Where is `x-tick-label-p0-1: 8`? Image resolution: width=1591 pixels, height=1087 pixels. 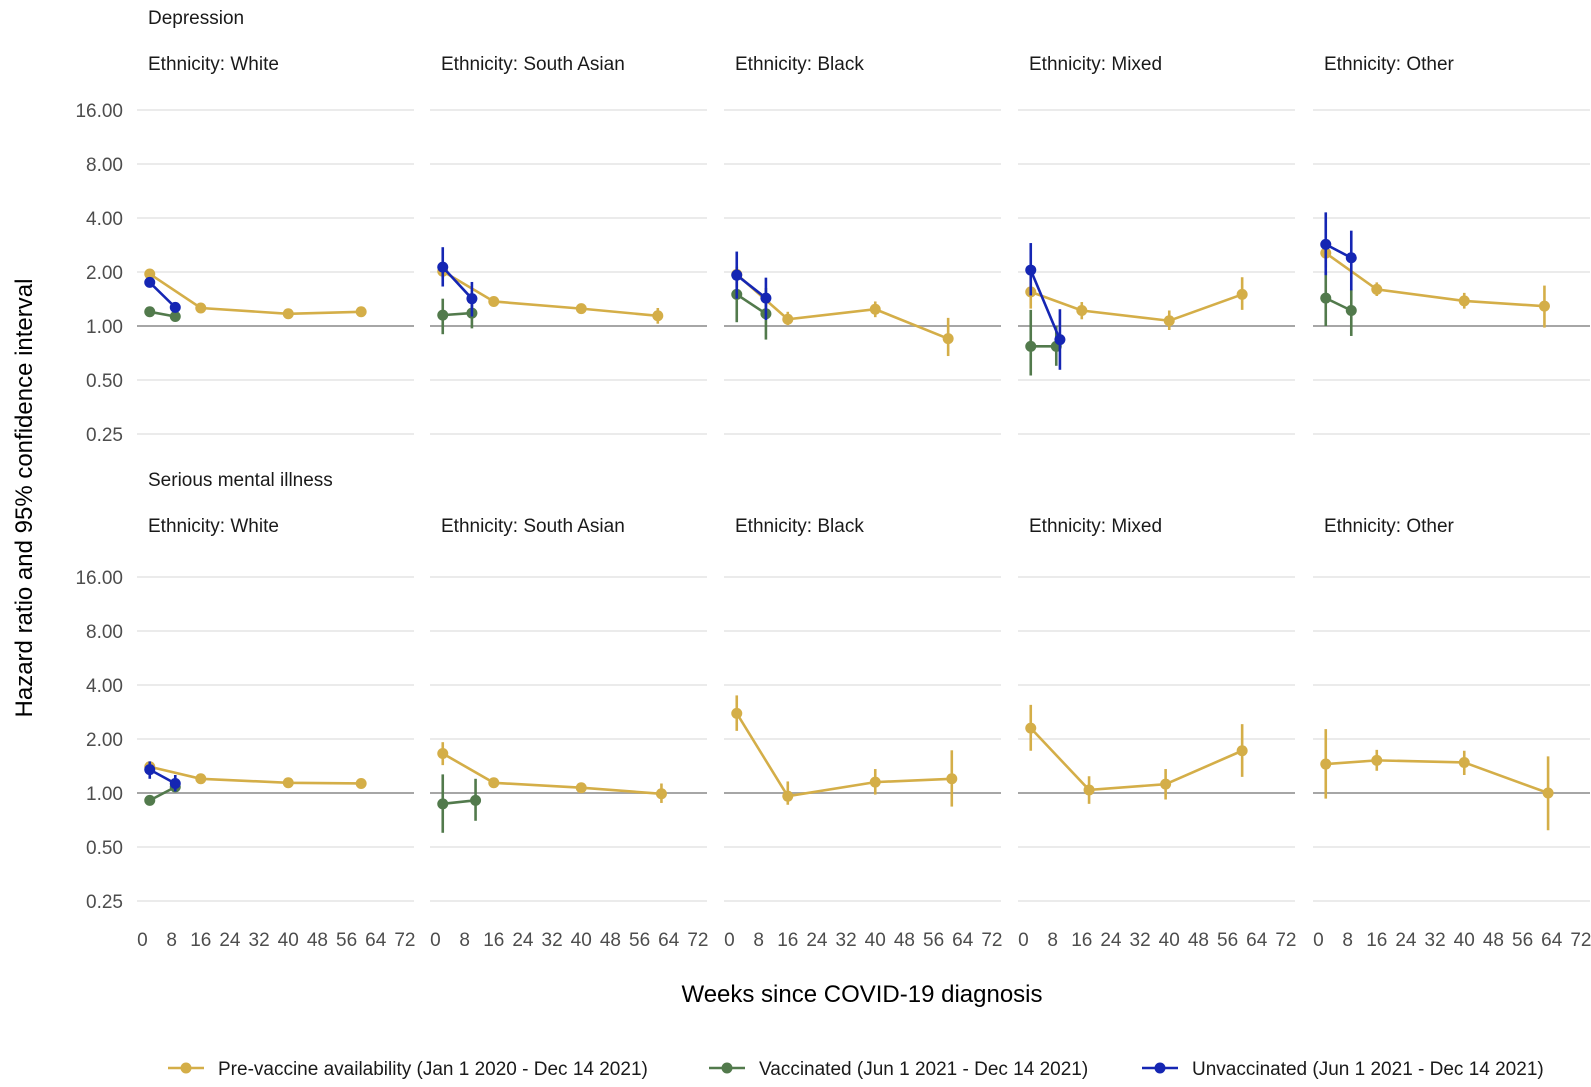
x-tick-label-p0-1: 8 is located at coordinates (171, 940).